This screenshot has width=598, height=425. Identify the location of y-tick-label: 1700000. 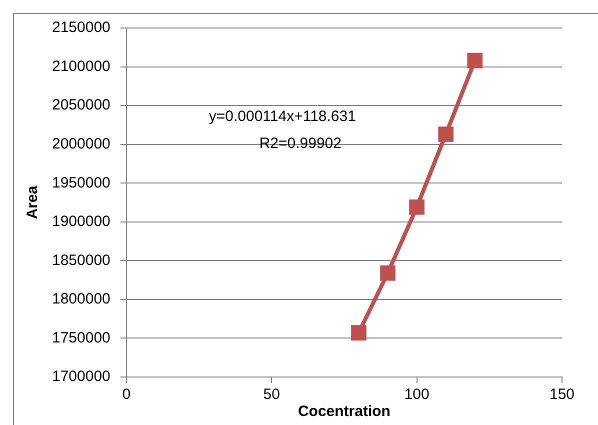
(81, 377).